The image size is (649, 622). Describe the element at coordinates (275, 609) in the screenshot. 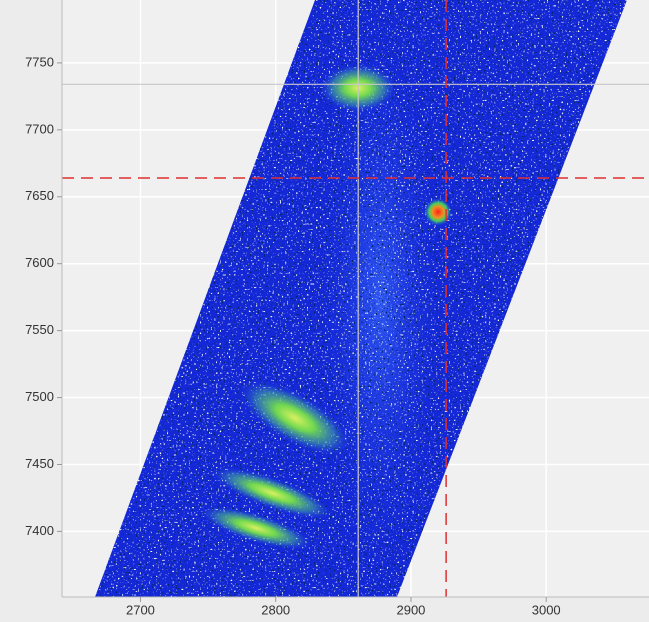

I see `x-tick-label: 2800` at that location.